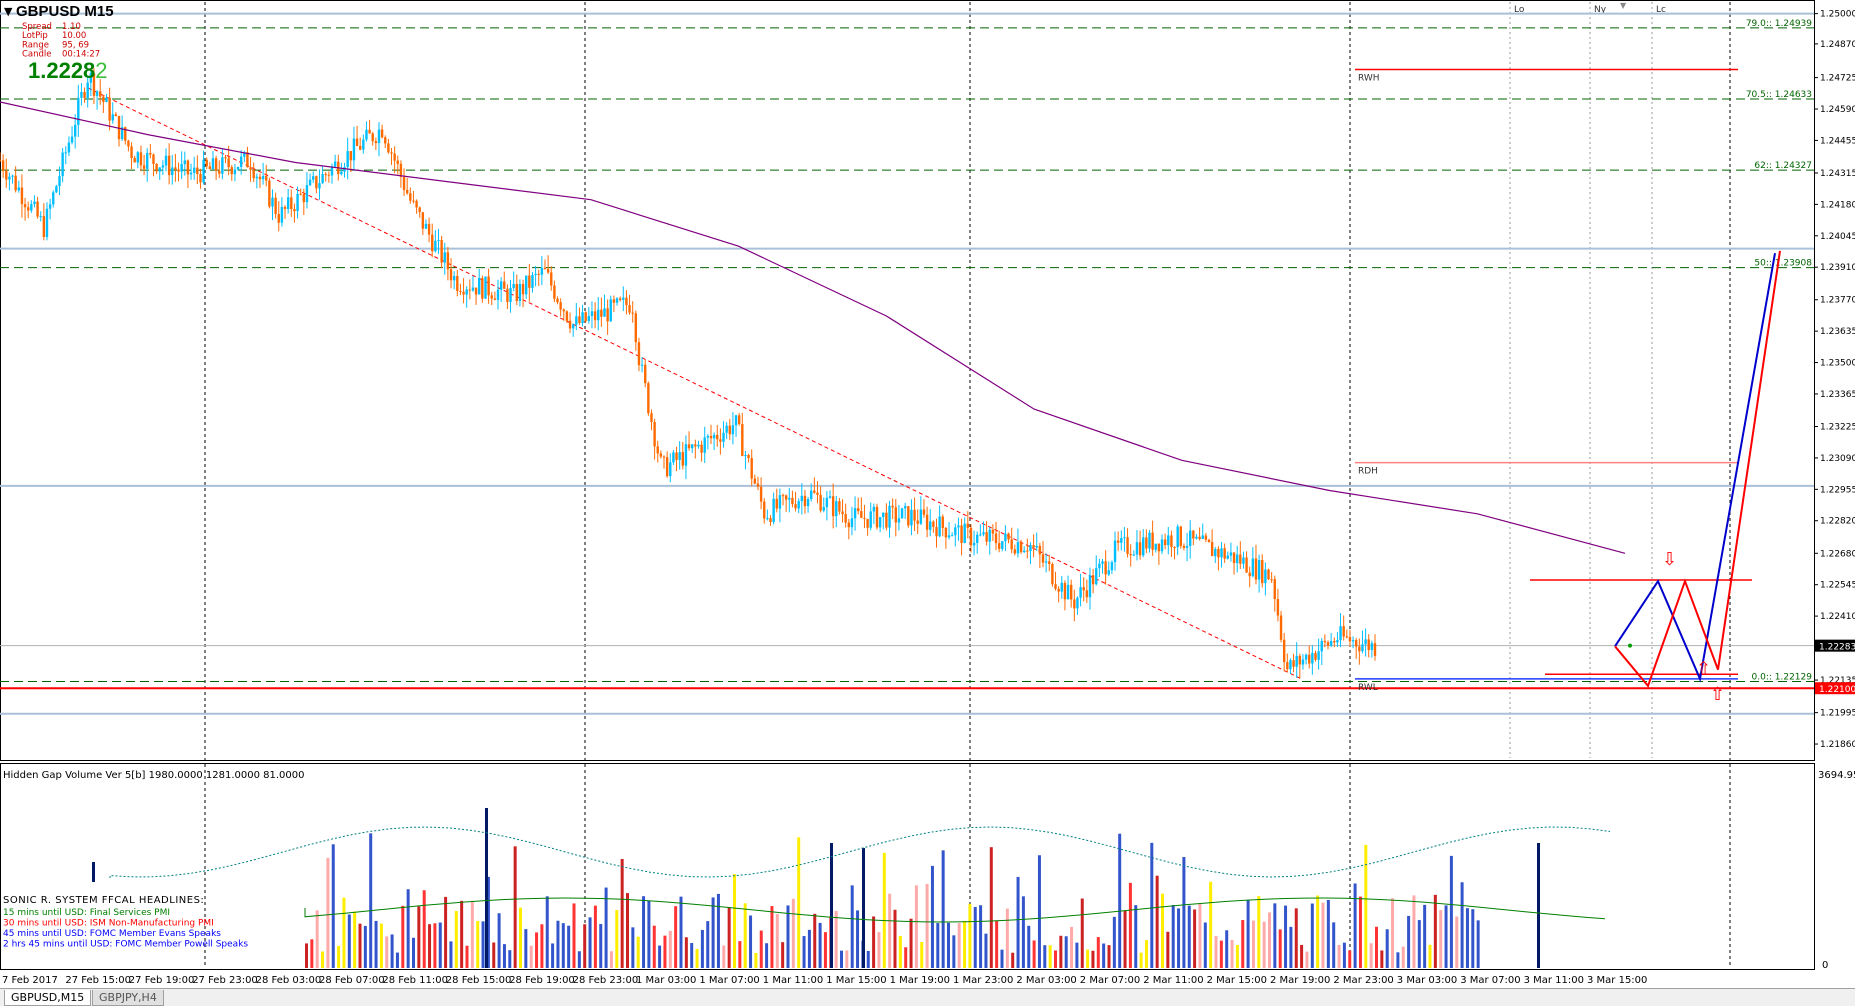  What do you see at coordinates (48, 998) in the screenshot?
I see `tab-gbpusd-m15: GBPUSD,M15` at bounding box center [48, 998].